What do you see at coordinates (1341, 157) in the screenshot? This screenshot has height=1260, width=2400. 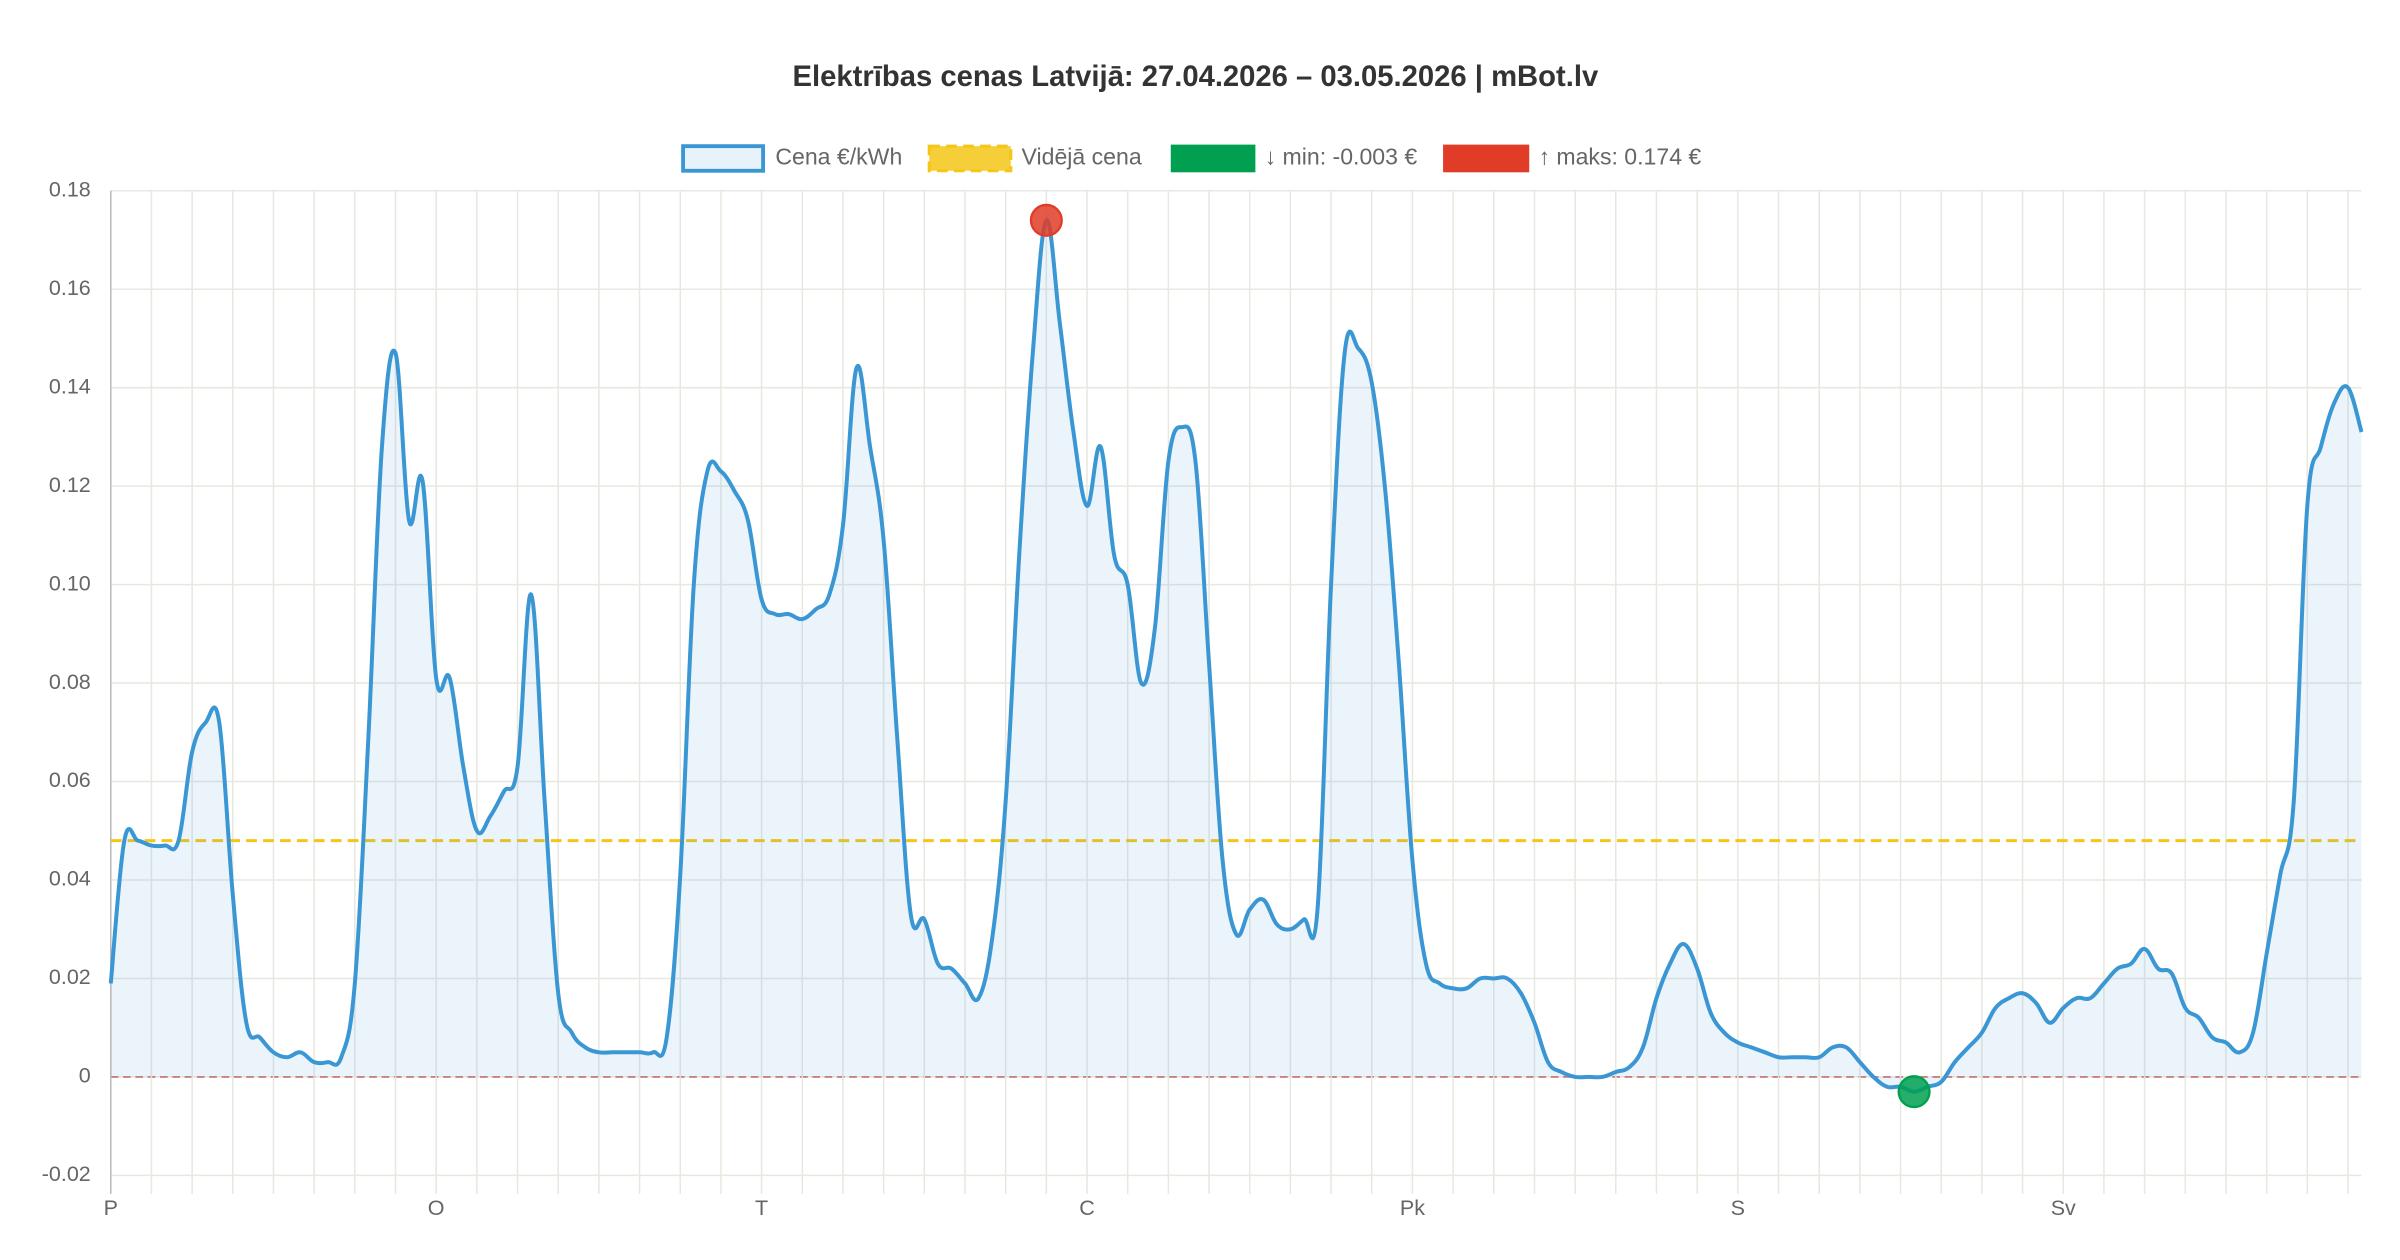 I see `legend-label: ↓ min: -0.003 €` at bounding box center [1341, 157].